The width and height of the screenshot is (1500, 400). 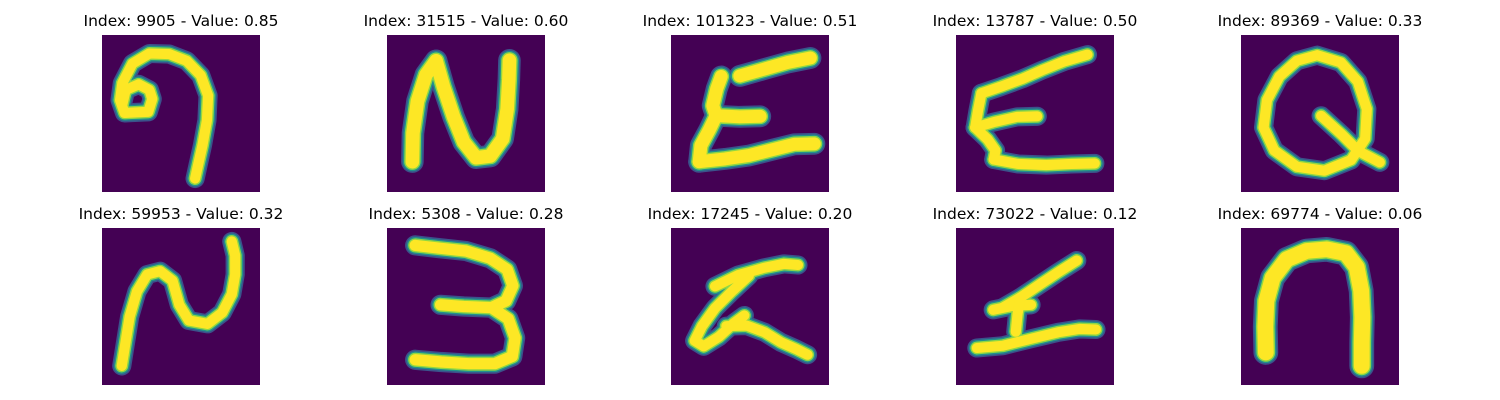 I want to click on digit-3-glyph, so click(x=466, y=306).